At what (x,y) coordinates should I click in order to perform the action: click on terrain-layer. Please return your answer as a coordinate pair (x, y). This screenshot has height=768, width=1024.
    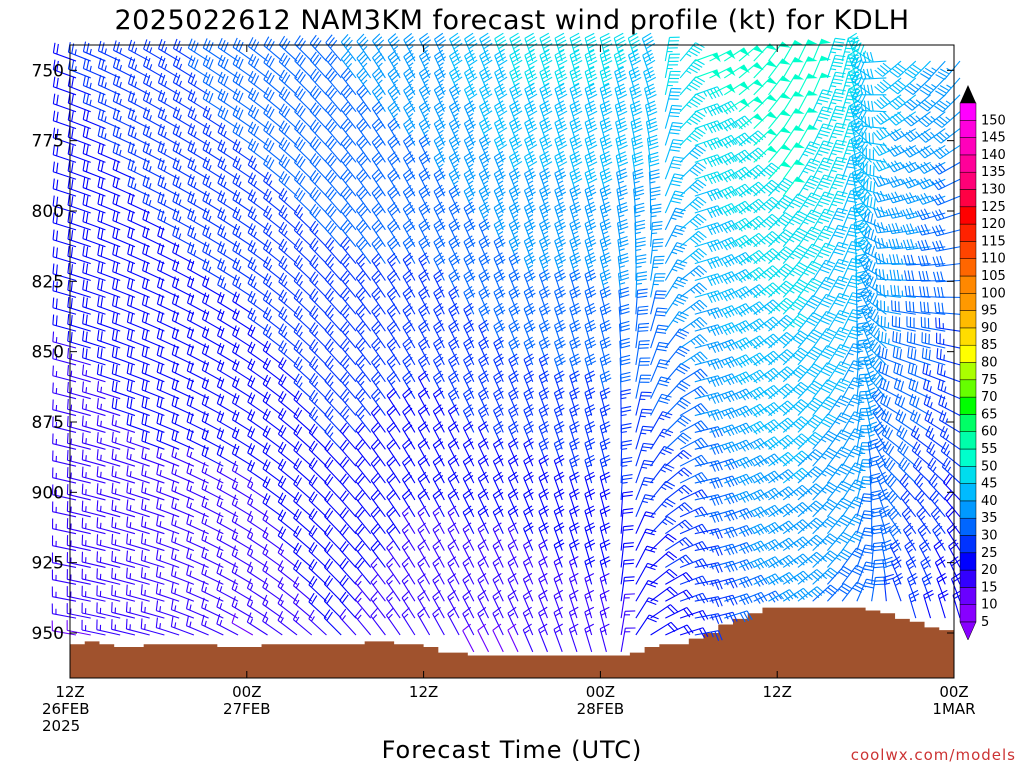
    Looking at the image, I should click on (512, 642).